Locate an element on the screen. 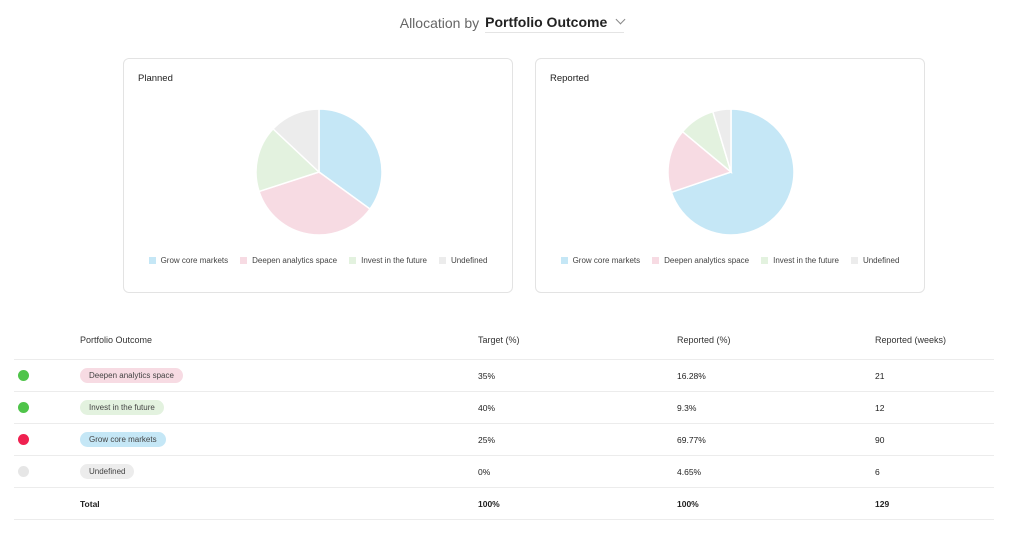  table-row: Invest in the future 40% 9.3% 12 is located at coordinates (504, 408).